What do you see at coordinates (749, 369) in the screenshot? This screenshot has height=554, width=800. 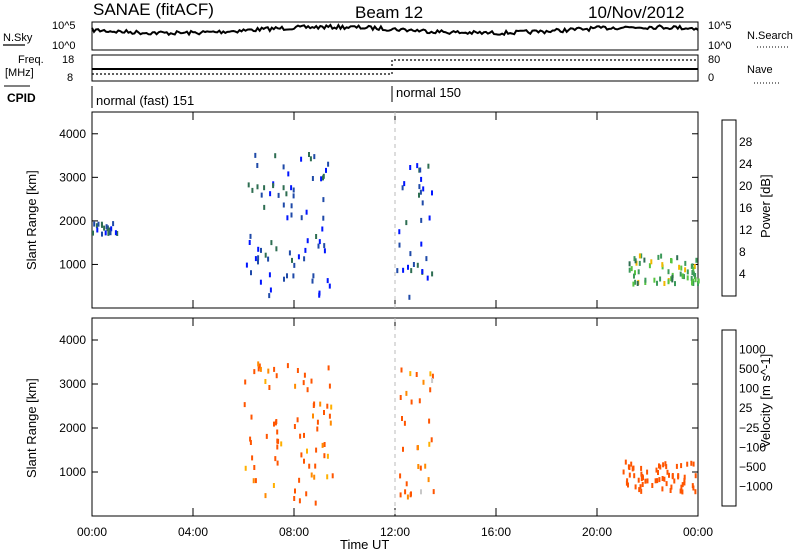 I see `velocity-colorbar-tick-1: 500` at bounding box center [749, 369].